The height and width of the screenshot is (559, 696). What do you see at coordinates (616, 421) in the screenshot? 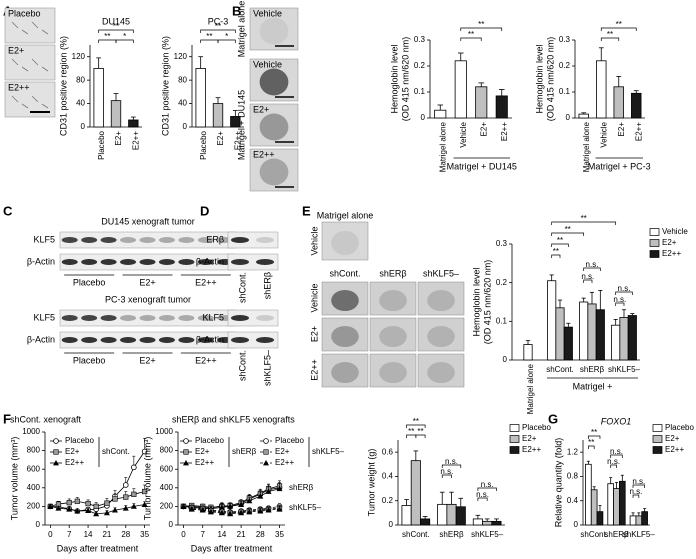
I see `chart-title: FOXO1` at bounding box center [616, 421].